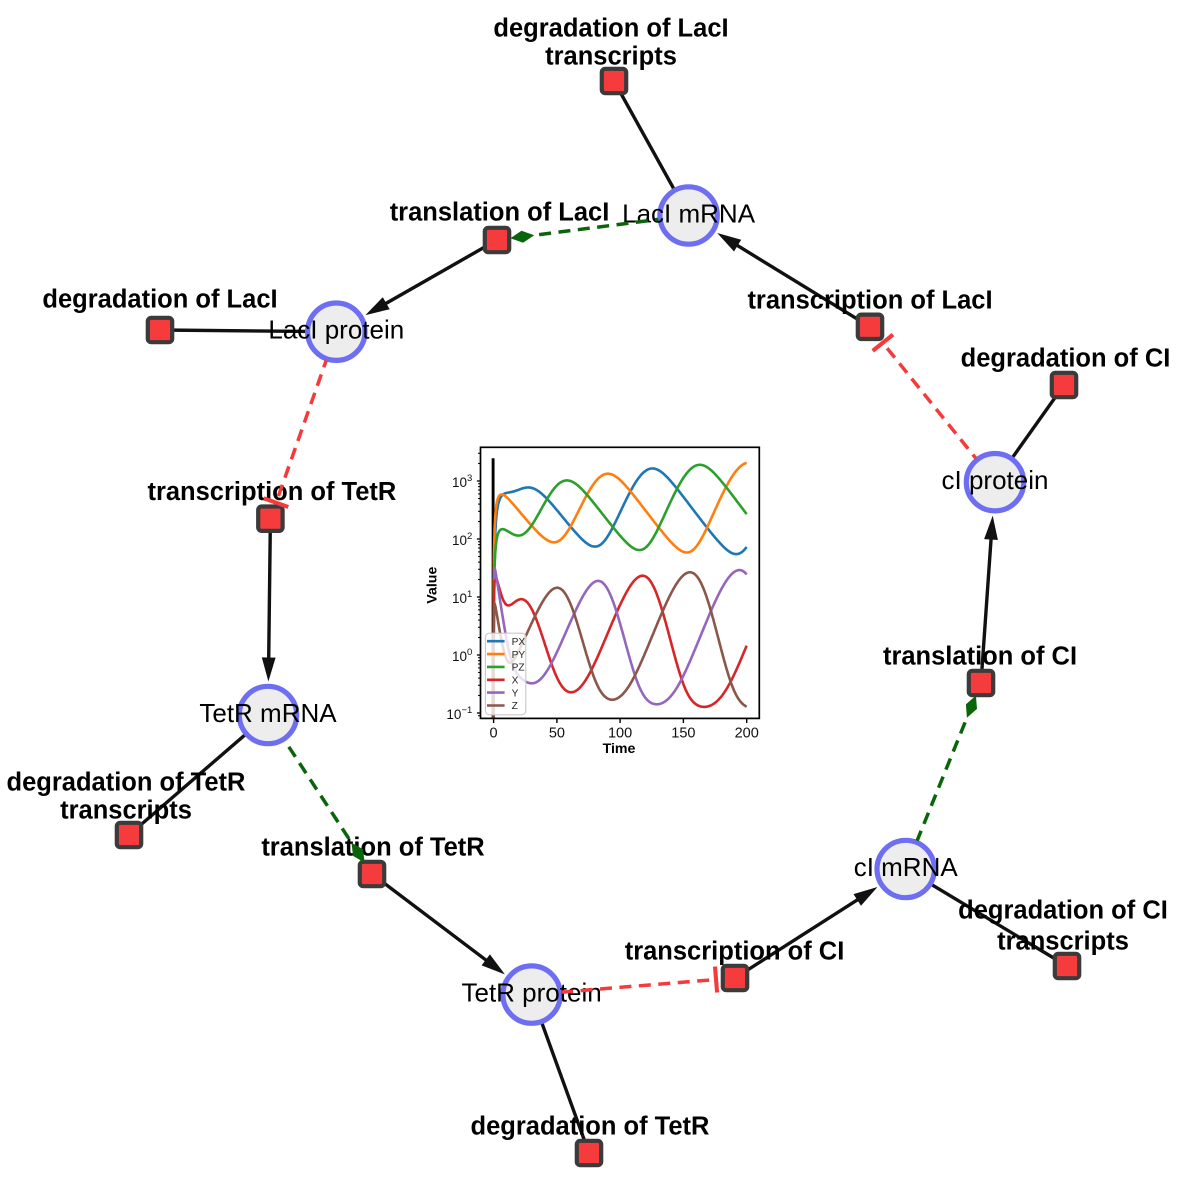  I want to click on svg-text: LacI mRNA, so click(689, 214).